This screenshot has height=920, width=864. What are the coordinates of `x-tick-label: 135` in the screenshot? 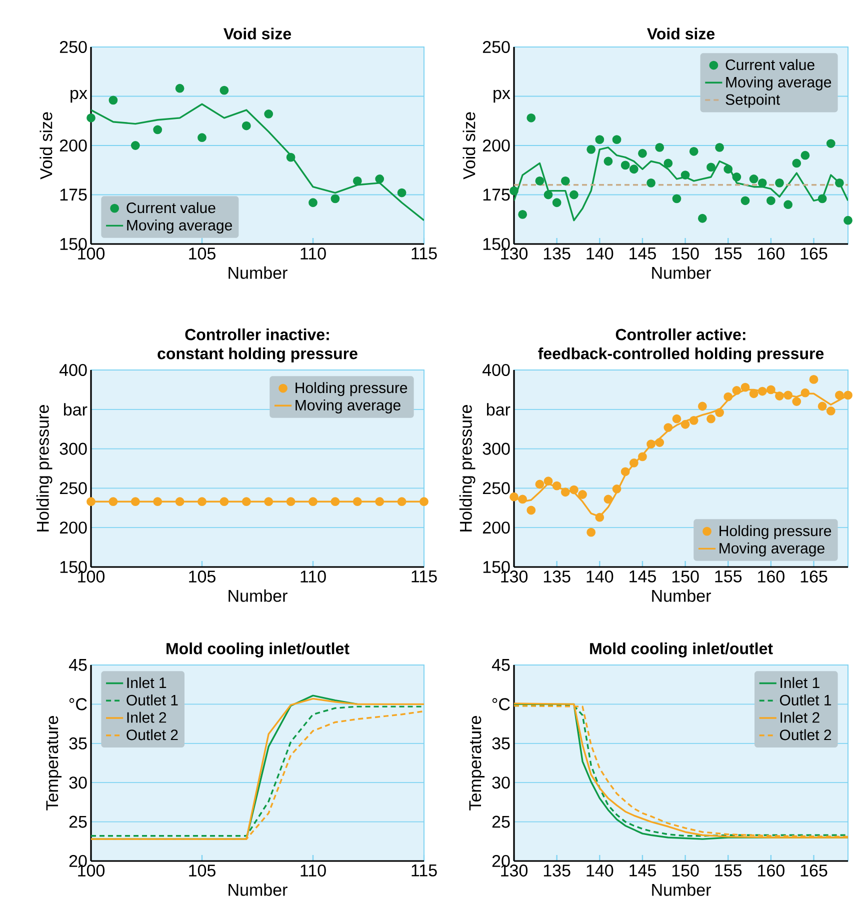 It's located at (557, 254).